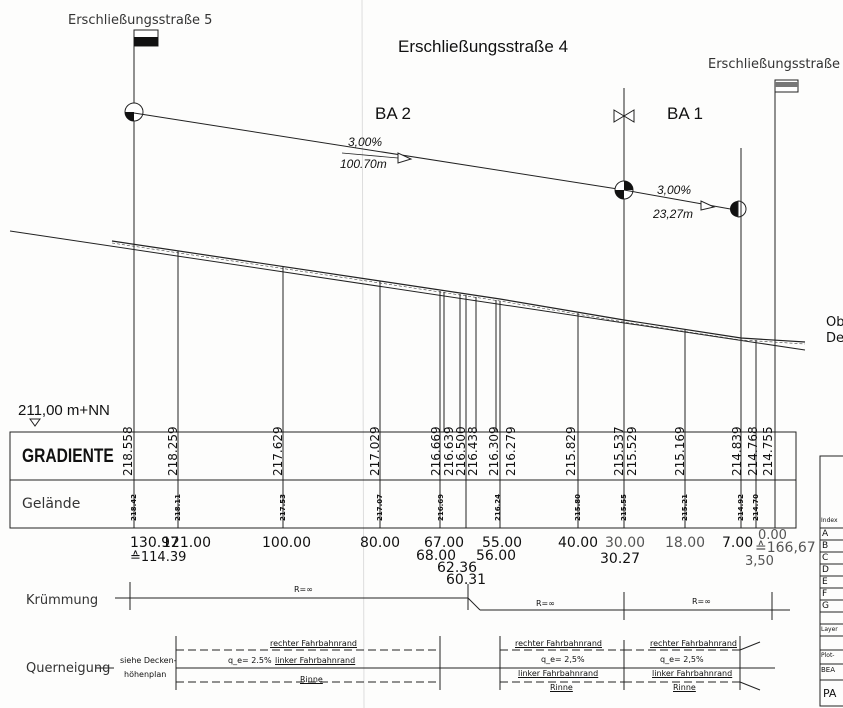 This screenshot has height=708, width=843. I want to click on gradiente-value: 214.839, so click(737, 451).